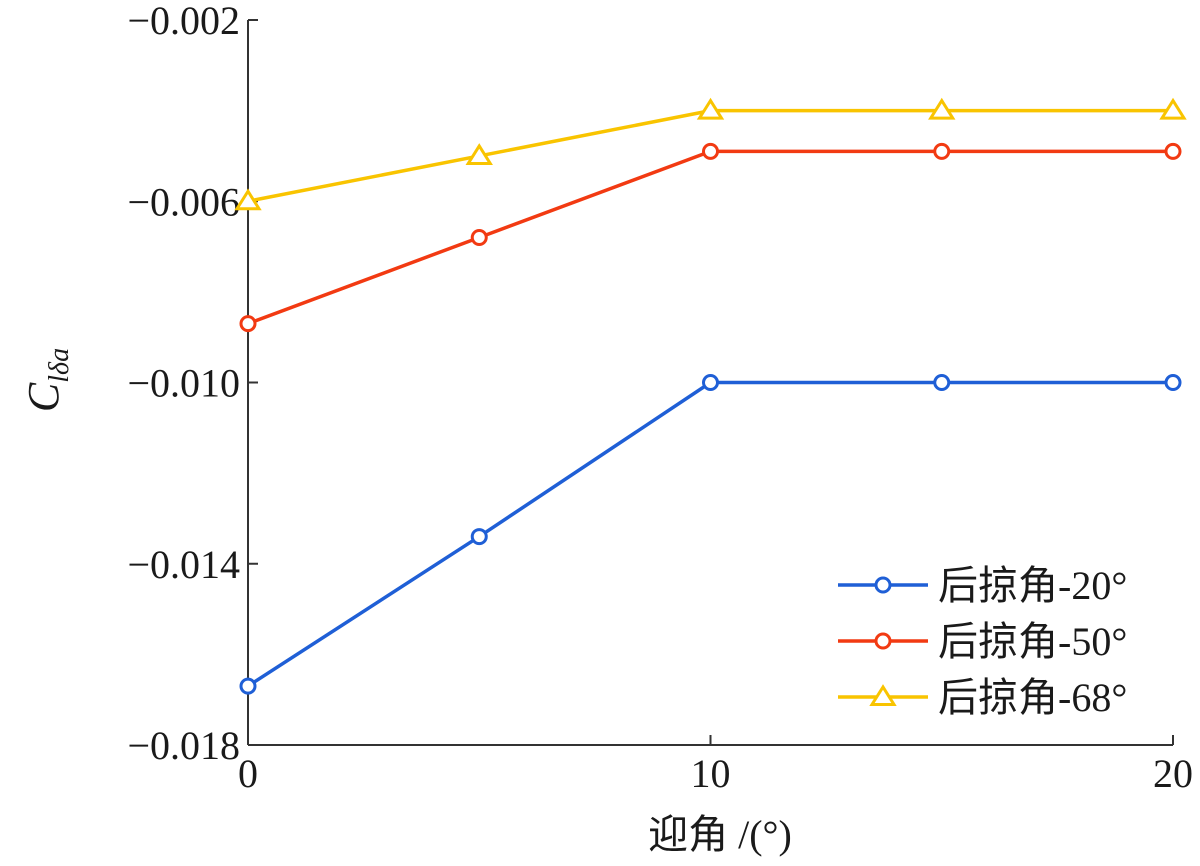  I want to click on y-axis-title: Clδa, so click(47, 380).